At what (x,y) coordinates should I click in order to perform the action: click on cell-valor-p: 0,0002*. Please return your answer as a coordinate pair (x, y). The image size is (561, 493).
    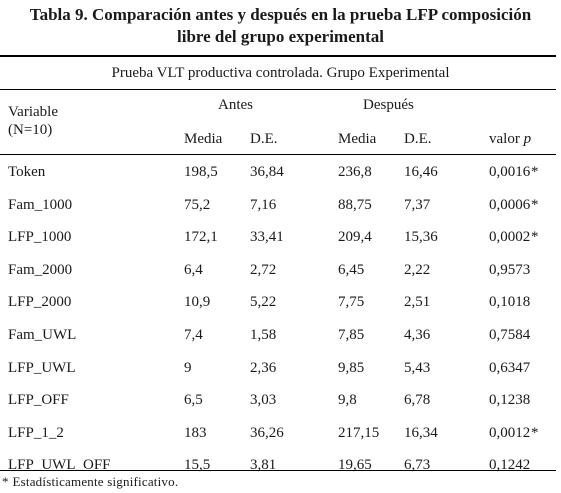
    Looking at the image, I should click on (513, 237).